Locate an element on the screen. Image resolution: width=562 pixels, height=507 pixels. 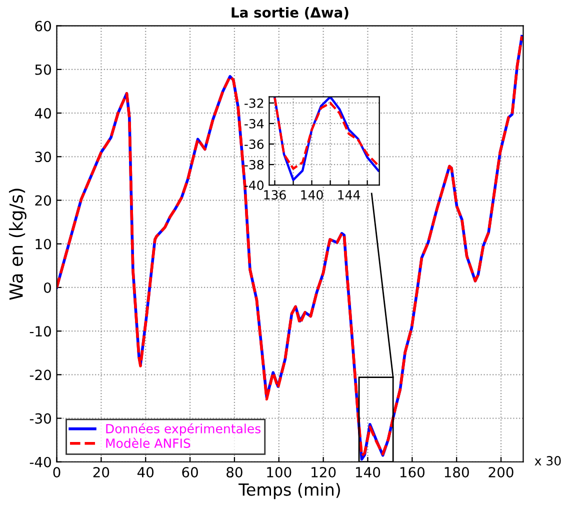
y-axis-title: Wa en (kg/s) is located at coordinates (17, 244).